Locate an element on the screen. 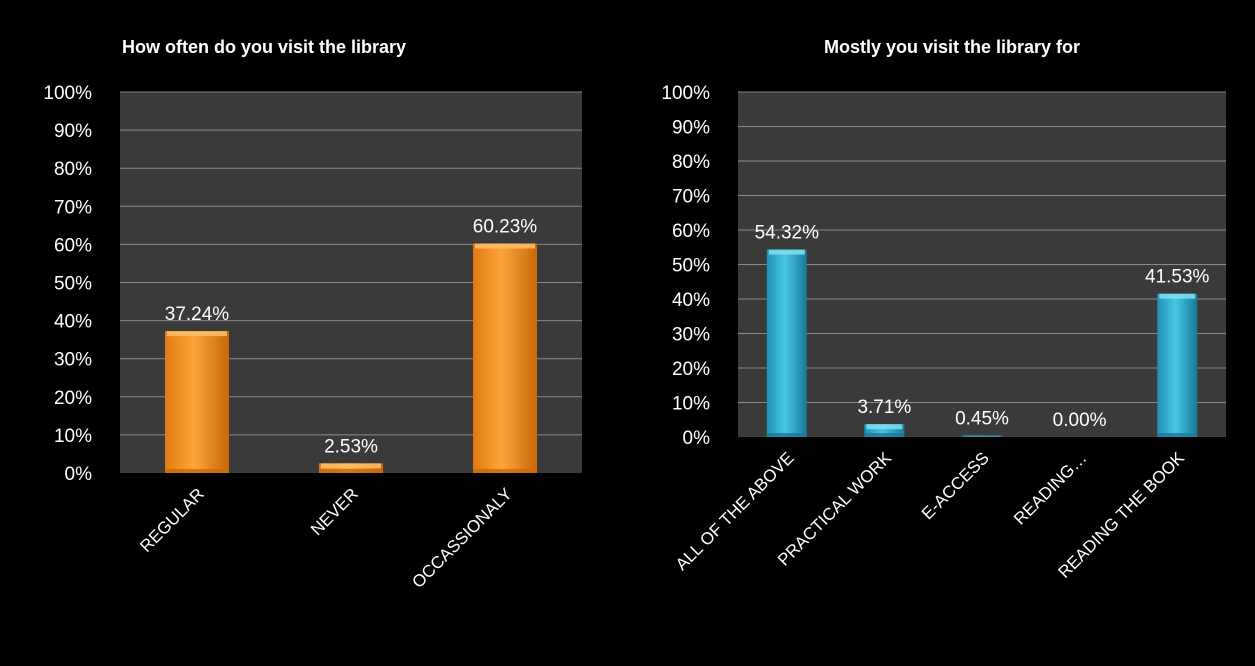  data-label: 3.71% is located at coordinates (884, 407).